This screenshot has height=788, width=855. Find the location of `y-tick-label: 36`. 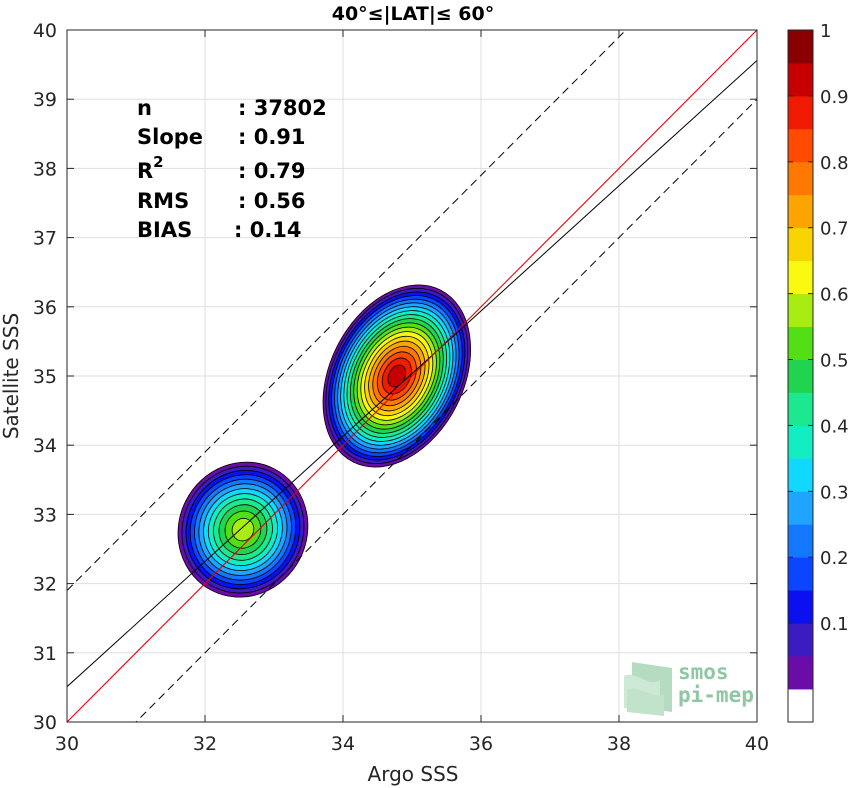

y-tick-label: 36 is located at coordinates (45, 308).